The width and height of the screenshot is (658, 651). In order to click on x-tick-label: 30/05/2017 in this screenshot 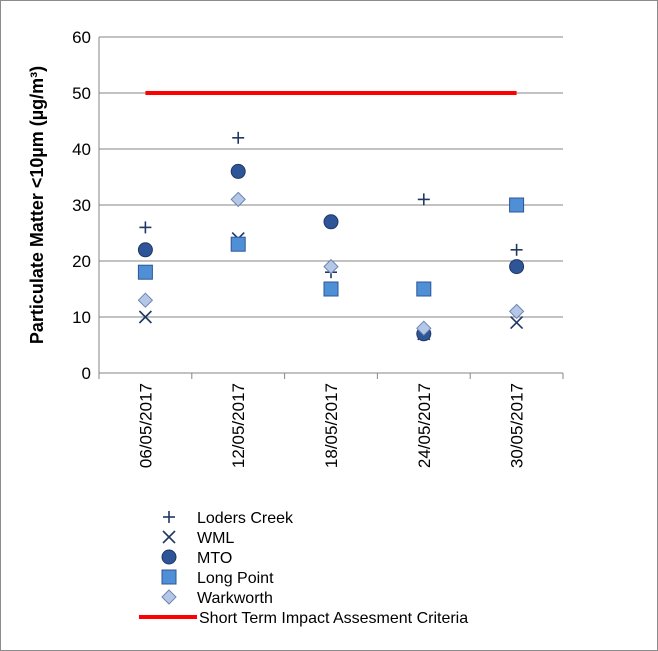, I will do `click(517, 425)`.